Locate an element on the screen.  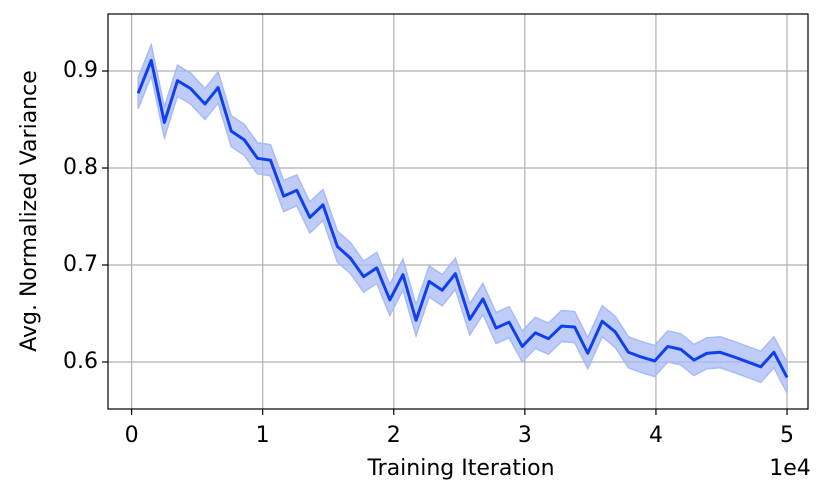
y-tick-label: 0.9 is located at coordinates (80, 70).